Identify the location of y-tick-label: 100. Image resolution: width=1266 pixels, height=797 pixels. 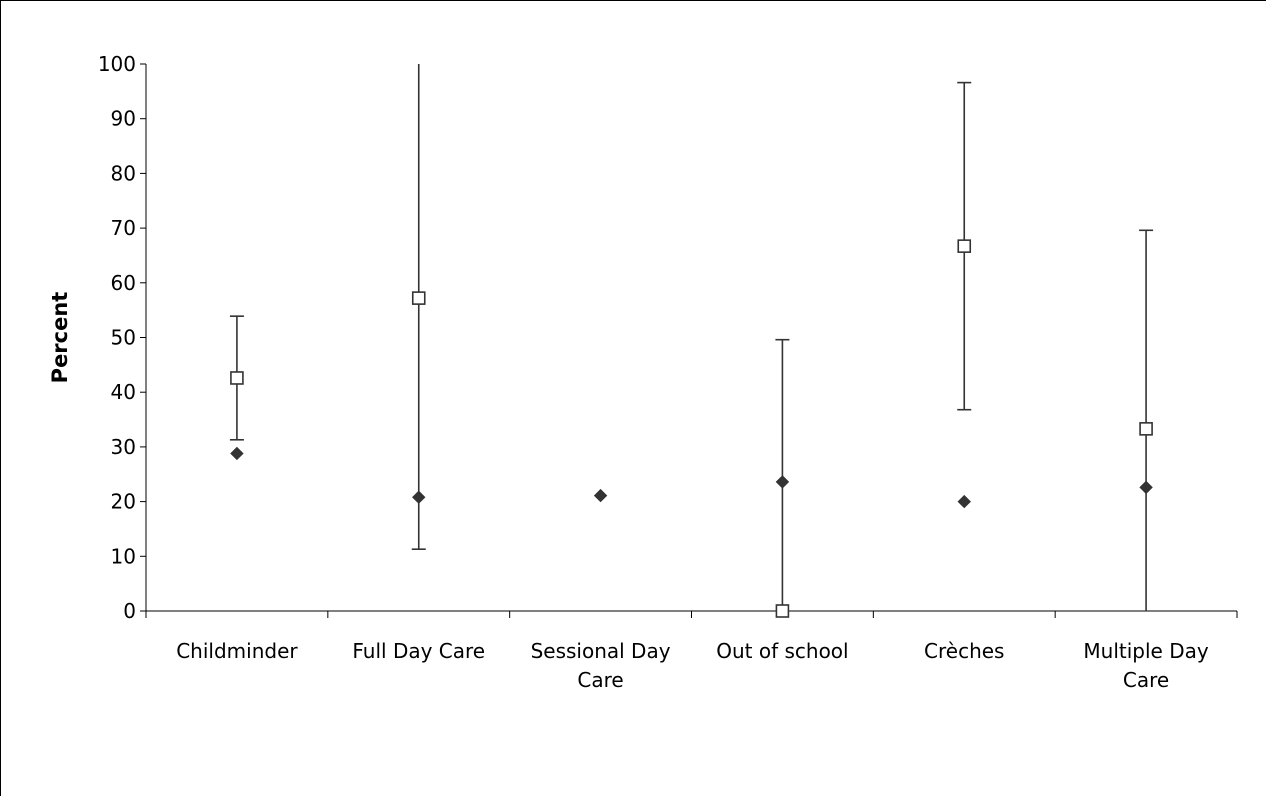
(117, 64).